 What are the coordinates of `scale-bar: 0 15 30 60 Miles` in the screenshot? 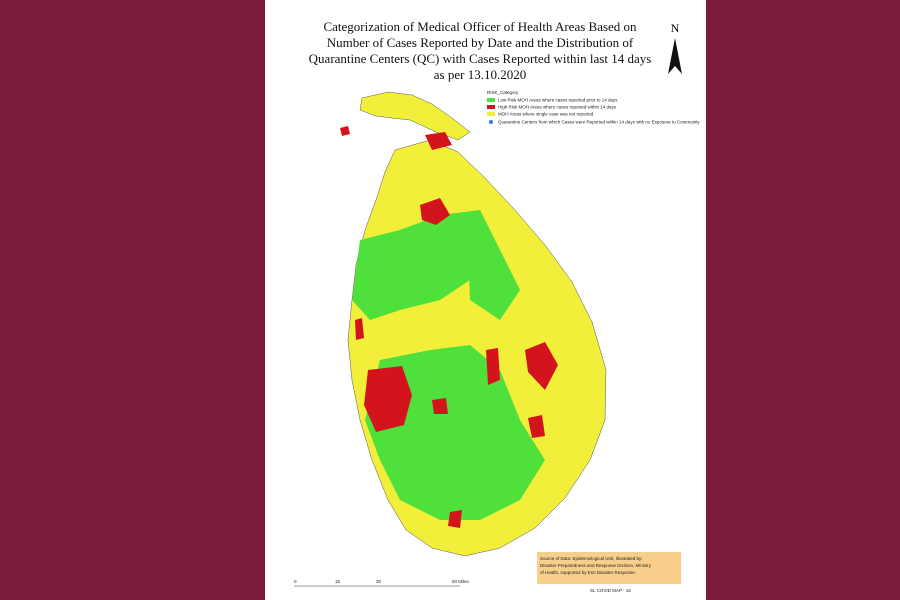 It's located at (382, 583).